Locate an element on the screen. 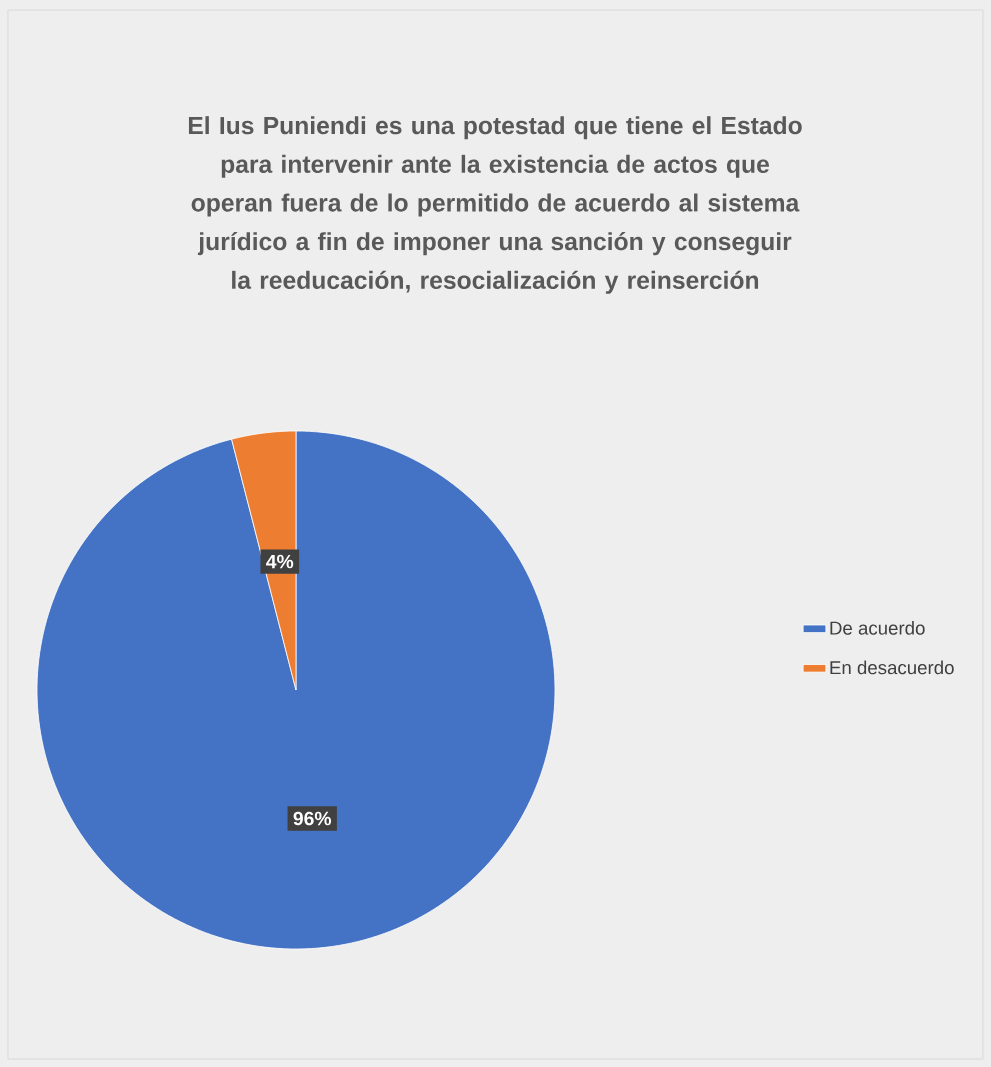 The image size is (991, 1067). chart-title: El Ius Puniendi es una potestad que tiene el Estado para intervenir ante la existencia de actos que operan fuera de lo permitido de acuerdo al sistema jurídico a fin de imponer una sanción y conseguir la reeducación, resocialización y reinserción is located at coordinates (495, 205).